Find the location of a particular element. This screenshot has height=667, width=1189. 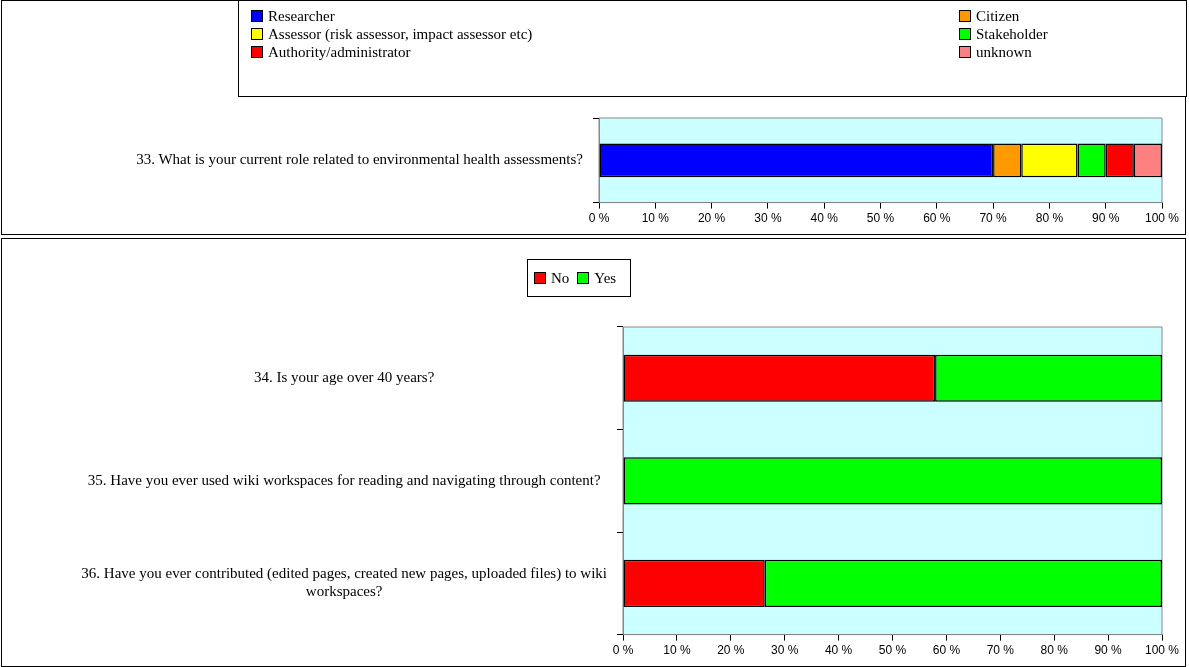

legend-label: Assessor (risk assessor, impact assessor etc) is located at coordinates (400, 34).